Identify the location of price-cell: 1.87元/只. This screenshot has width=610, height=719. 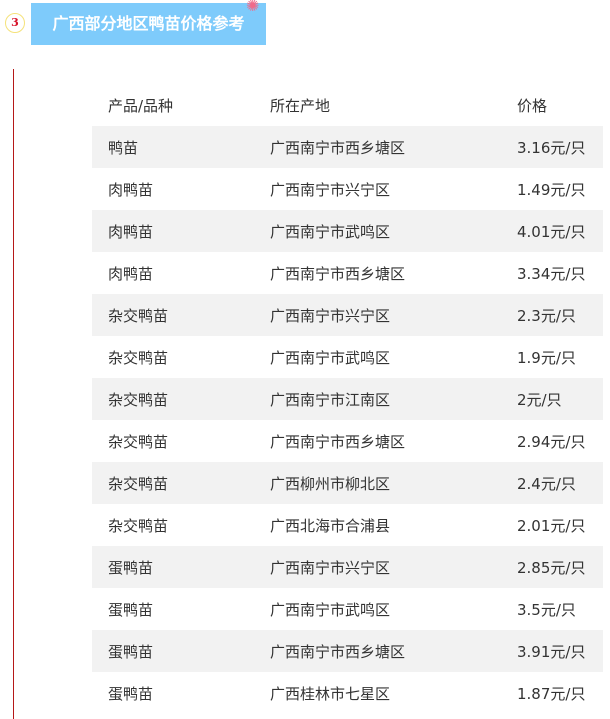
(551, 693).